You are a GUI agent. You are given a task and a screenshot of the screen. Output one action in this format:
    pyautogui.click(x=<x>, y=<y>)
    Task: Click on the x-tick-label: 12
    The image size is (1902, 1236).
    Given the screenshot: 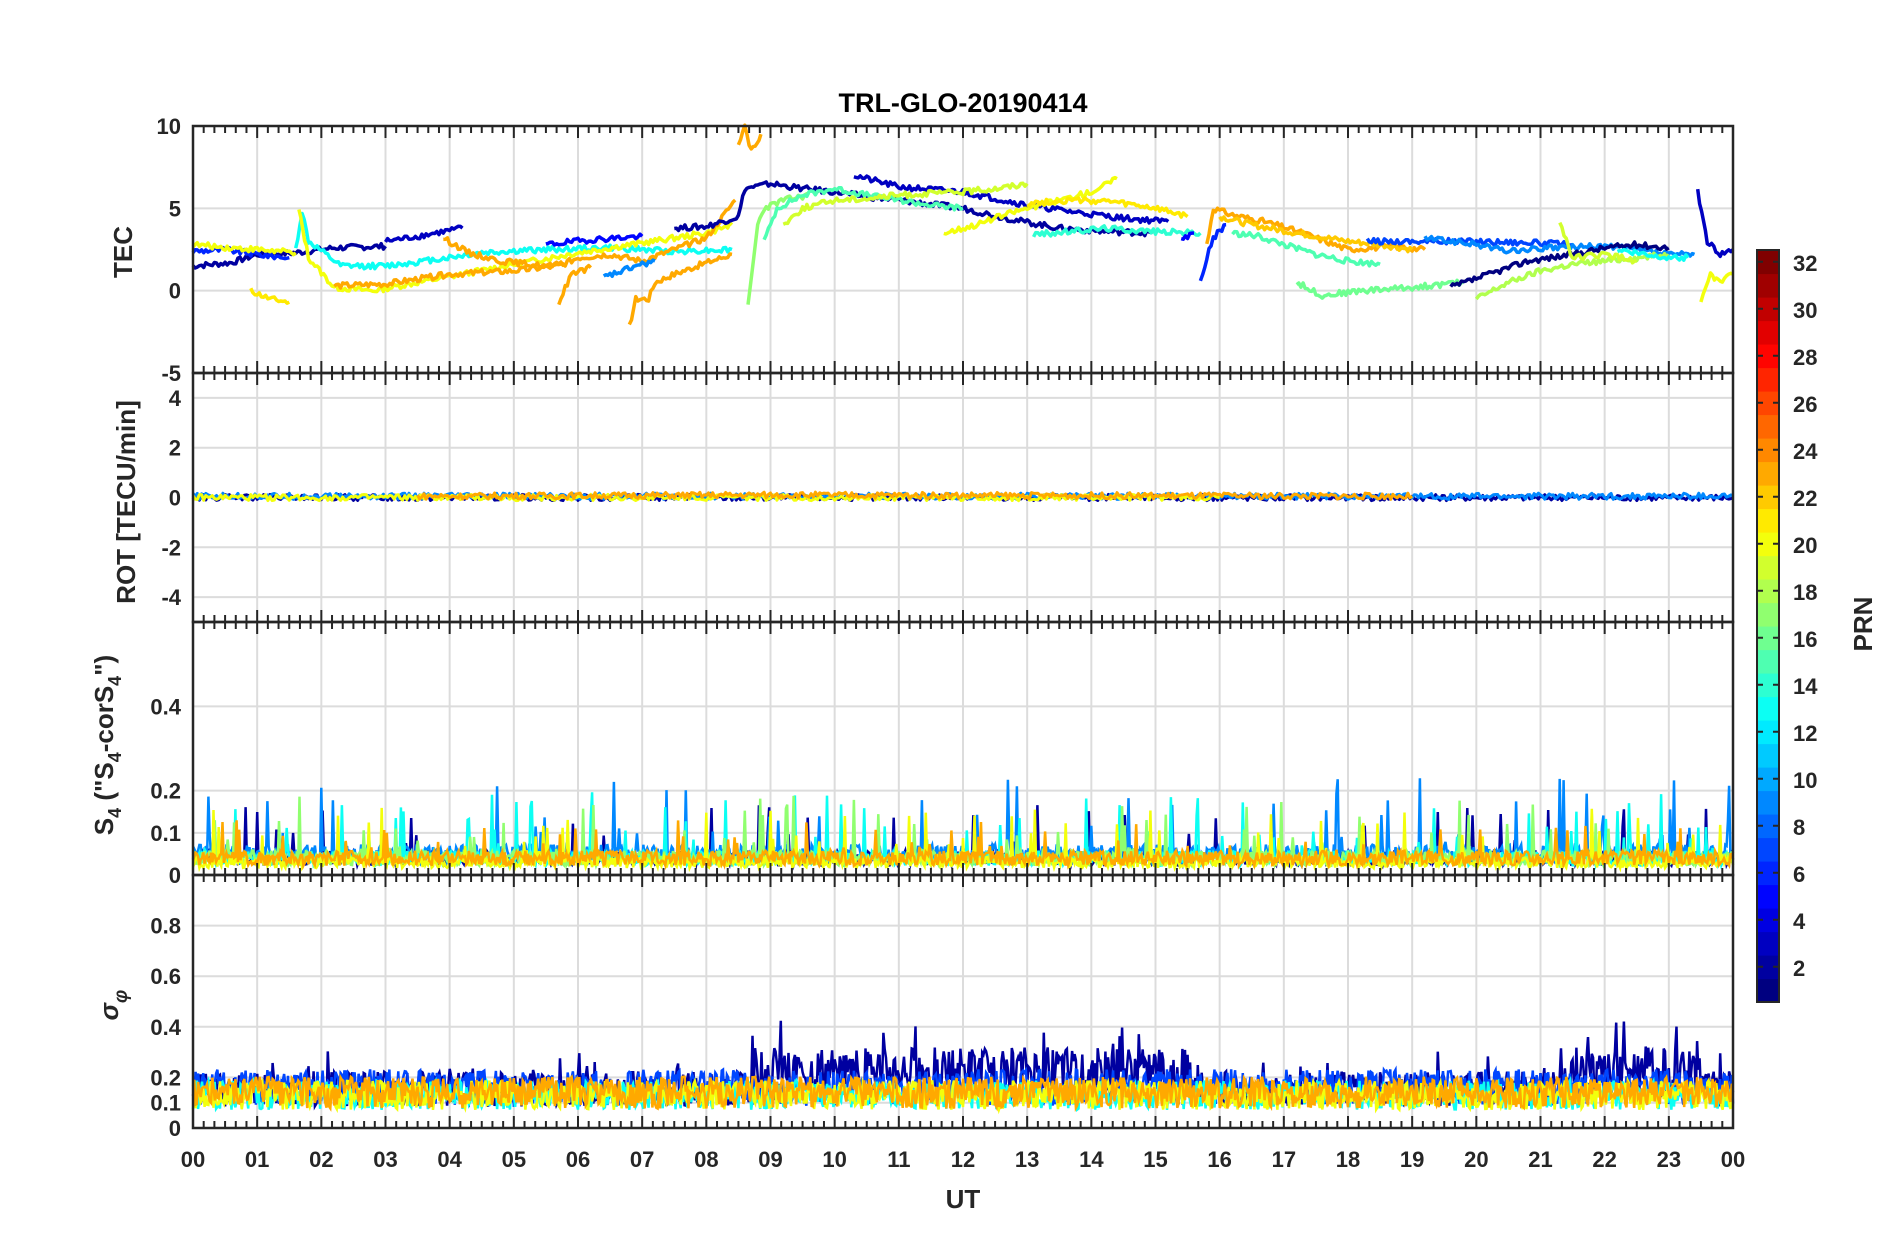 What is the action you would take?
    pyautogui.click(x=963, y=1159)
    